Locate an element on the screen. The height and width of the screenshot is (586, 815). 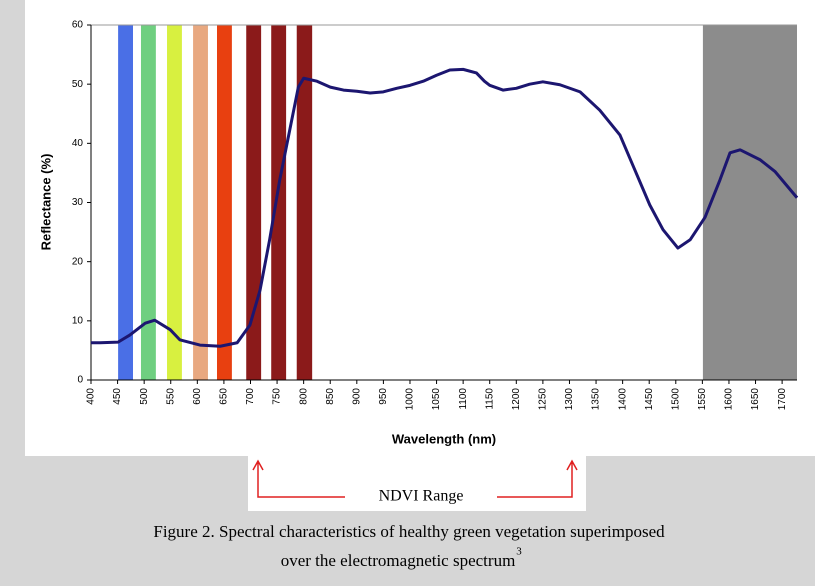
y-tick-label: 0 is located at coordinates (80, 380).